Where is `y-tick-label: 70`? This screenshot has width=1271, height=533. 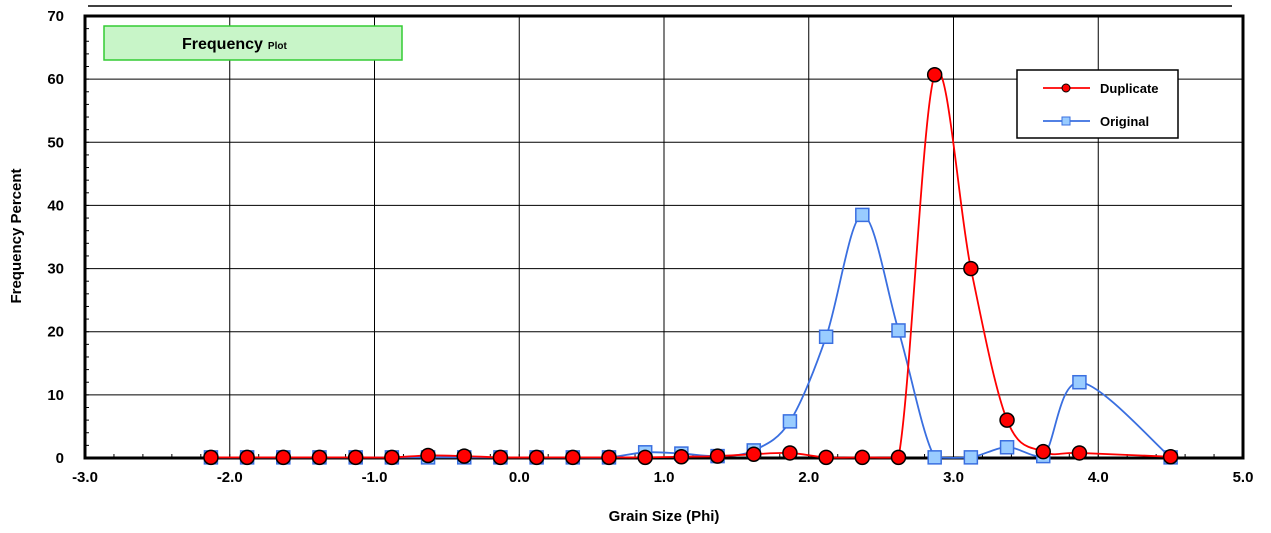 y-tick-label: 70 is located at coordinates (55, 16).